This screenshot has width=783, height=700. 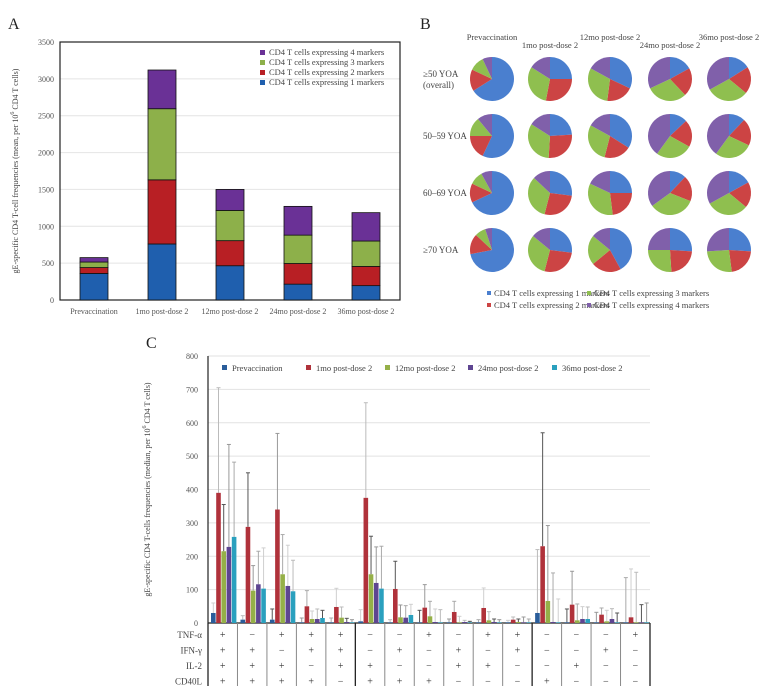 I want to click on legend-label: 1mo post-dose 2, so click(x=344, y=368).